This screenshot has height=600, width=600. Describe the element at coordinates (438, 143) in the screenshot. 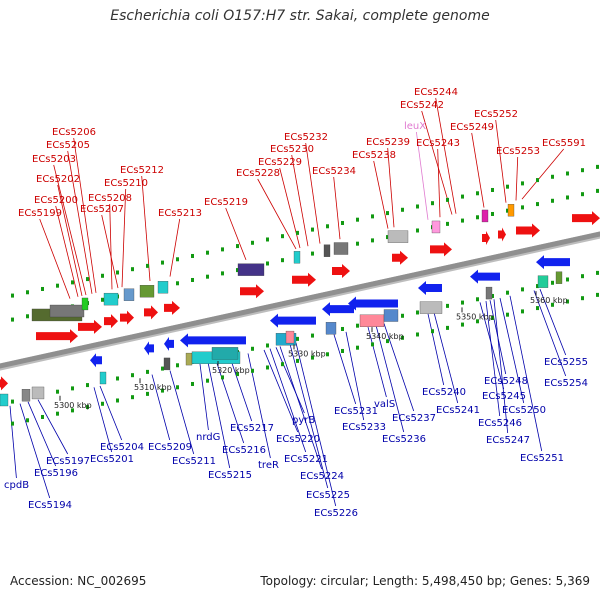

I see `gene-label-top: ECs5243` at that location.